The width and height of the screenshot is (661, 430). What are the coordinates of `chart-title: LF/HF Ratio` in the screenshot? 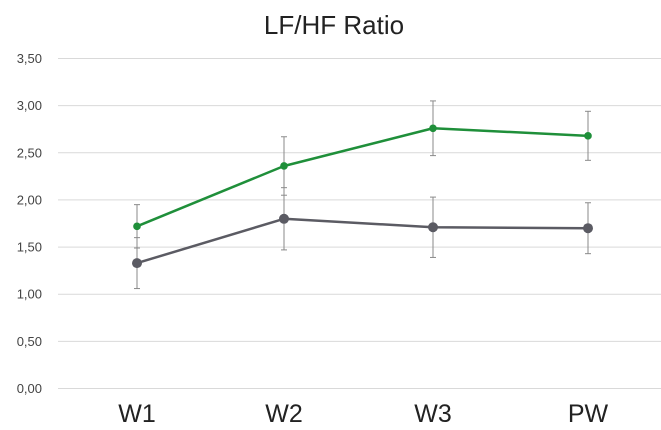 It's located at (334, 25).